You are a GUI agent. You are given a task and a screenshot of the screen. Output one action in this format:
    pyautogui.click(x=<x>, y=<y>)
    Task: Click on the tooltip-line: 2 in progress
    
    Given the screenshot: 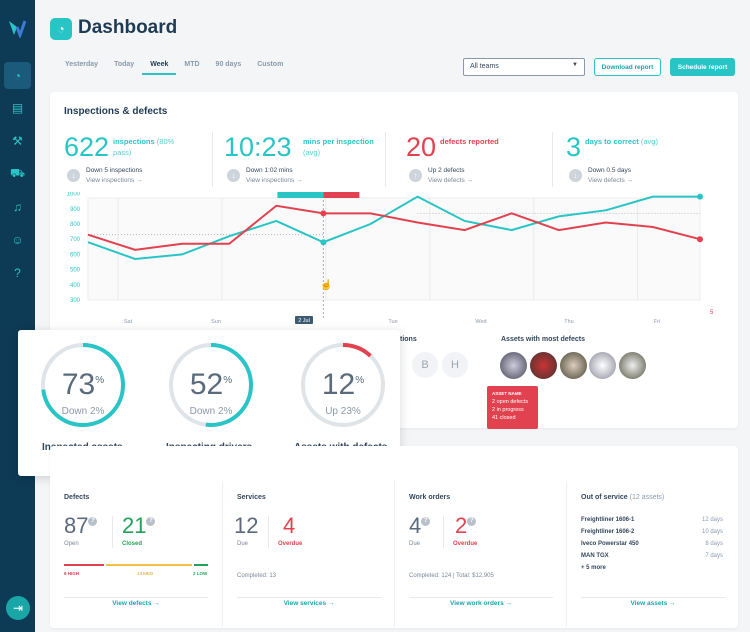 What is the action you would take?
    pyautogui.click(x=508, y=410)
    